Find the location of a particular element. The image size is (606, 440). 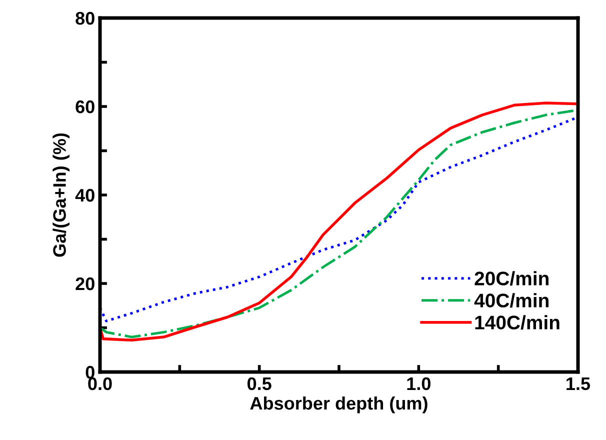

legend-label: 40C/min is located at coordinates (511, 300).